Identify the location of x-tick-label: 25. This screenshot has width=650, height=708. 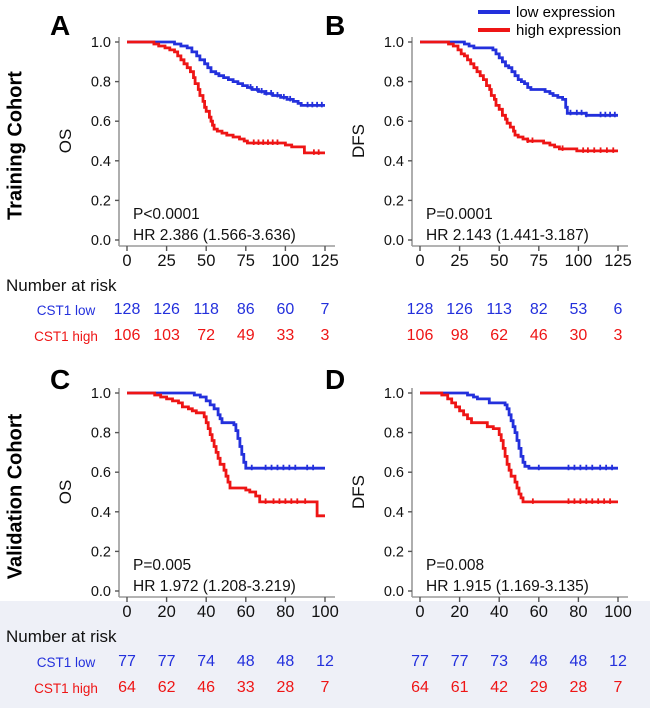
(459, 261).